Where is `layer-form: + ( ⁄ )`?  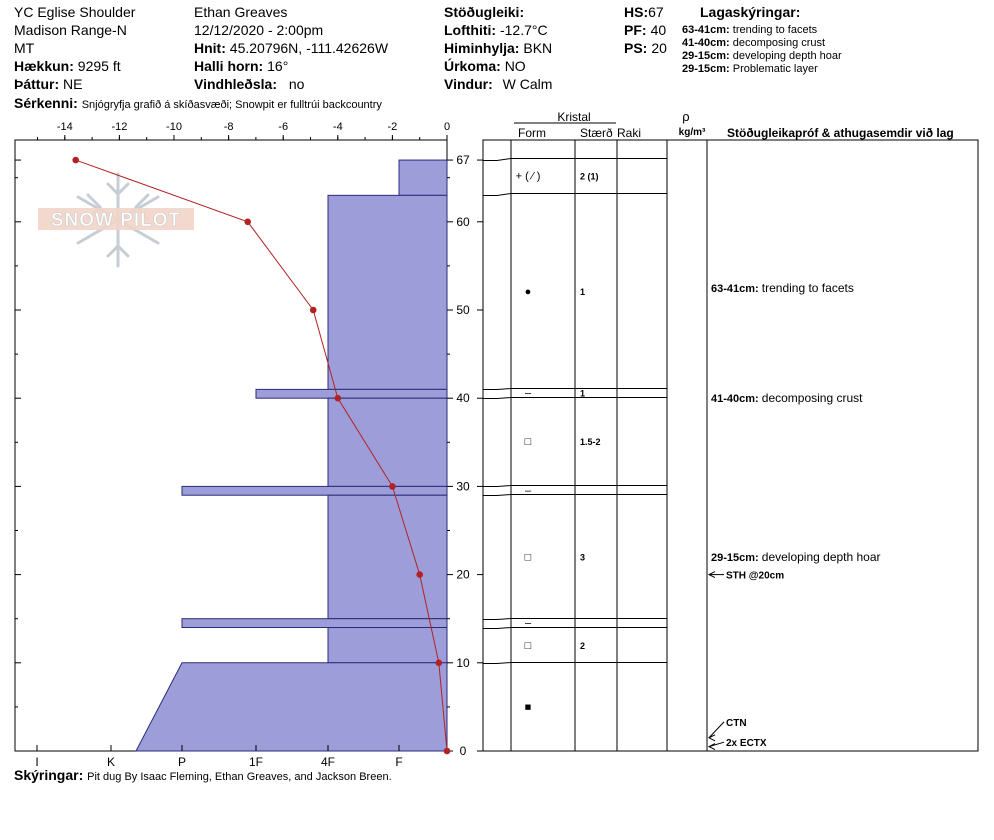
layer-form: + ( ⁄ ) is located at coordinates (528, 177).